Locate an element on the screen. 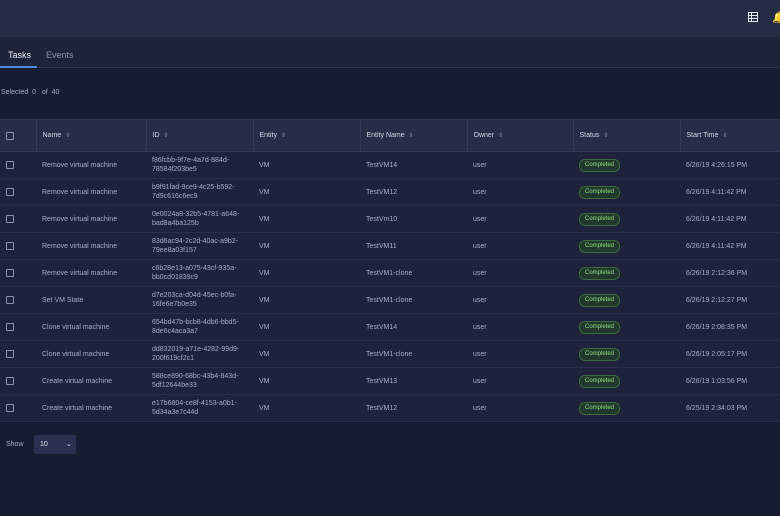  cell-name: Create virtual machine is located at coordinates (91, 381).